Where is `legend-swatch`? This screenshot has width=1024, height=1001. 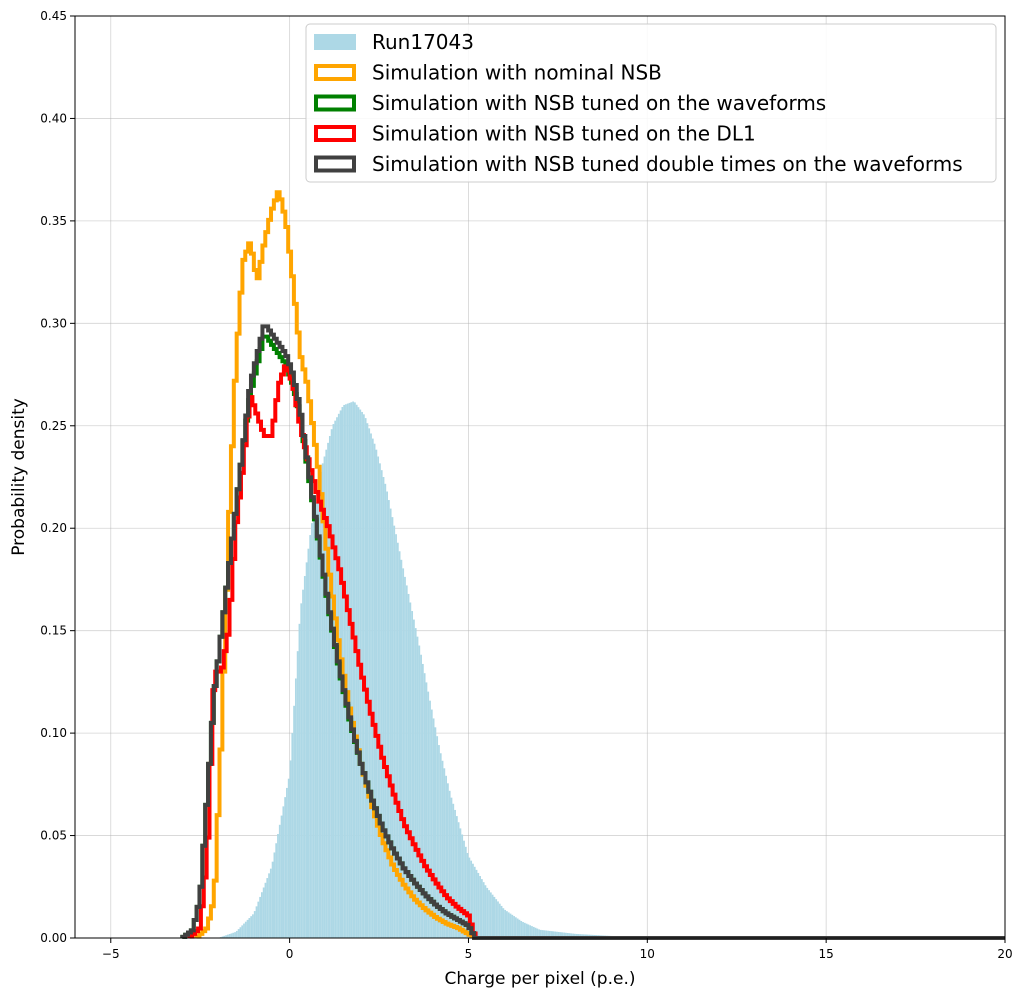 legend-swatch is located at coordinates (335, 42).